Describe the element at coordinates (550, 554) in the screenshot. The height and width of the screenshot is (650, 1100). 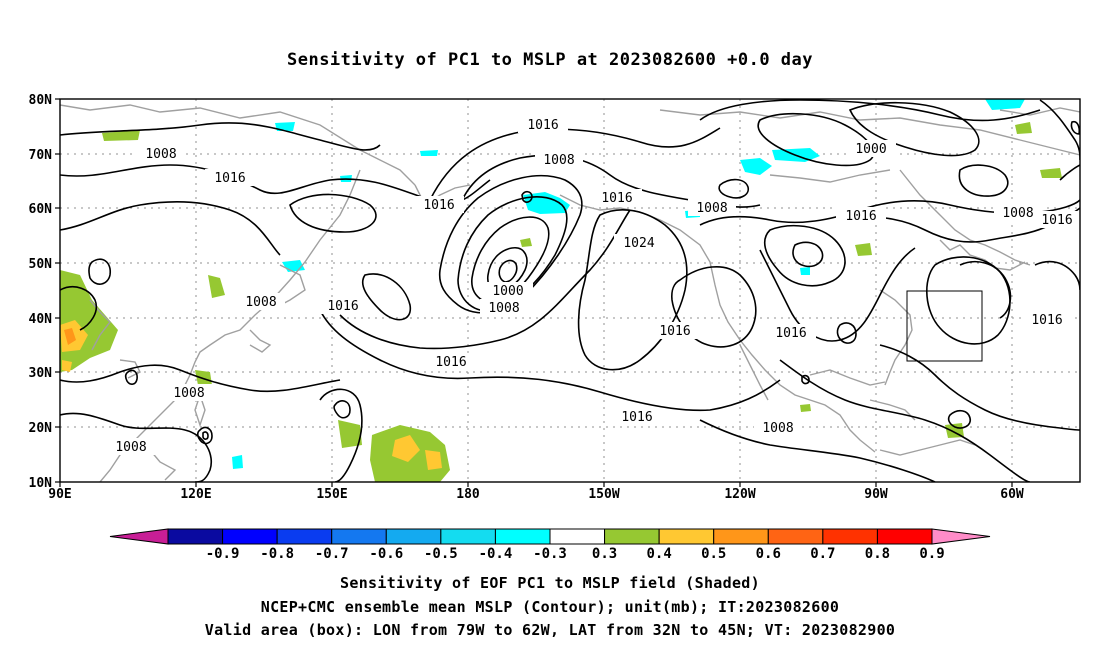
I see `colorbar-label: -0.3` at that location.